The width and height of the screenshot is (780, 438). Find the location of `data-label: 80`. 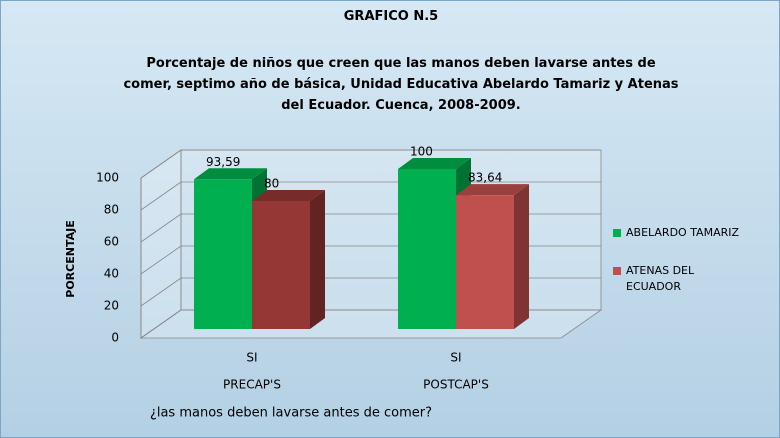

data-label: 80 is located at coordinates (271, 184).